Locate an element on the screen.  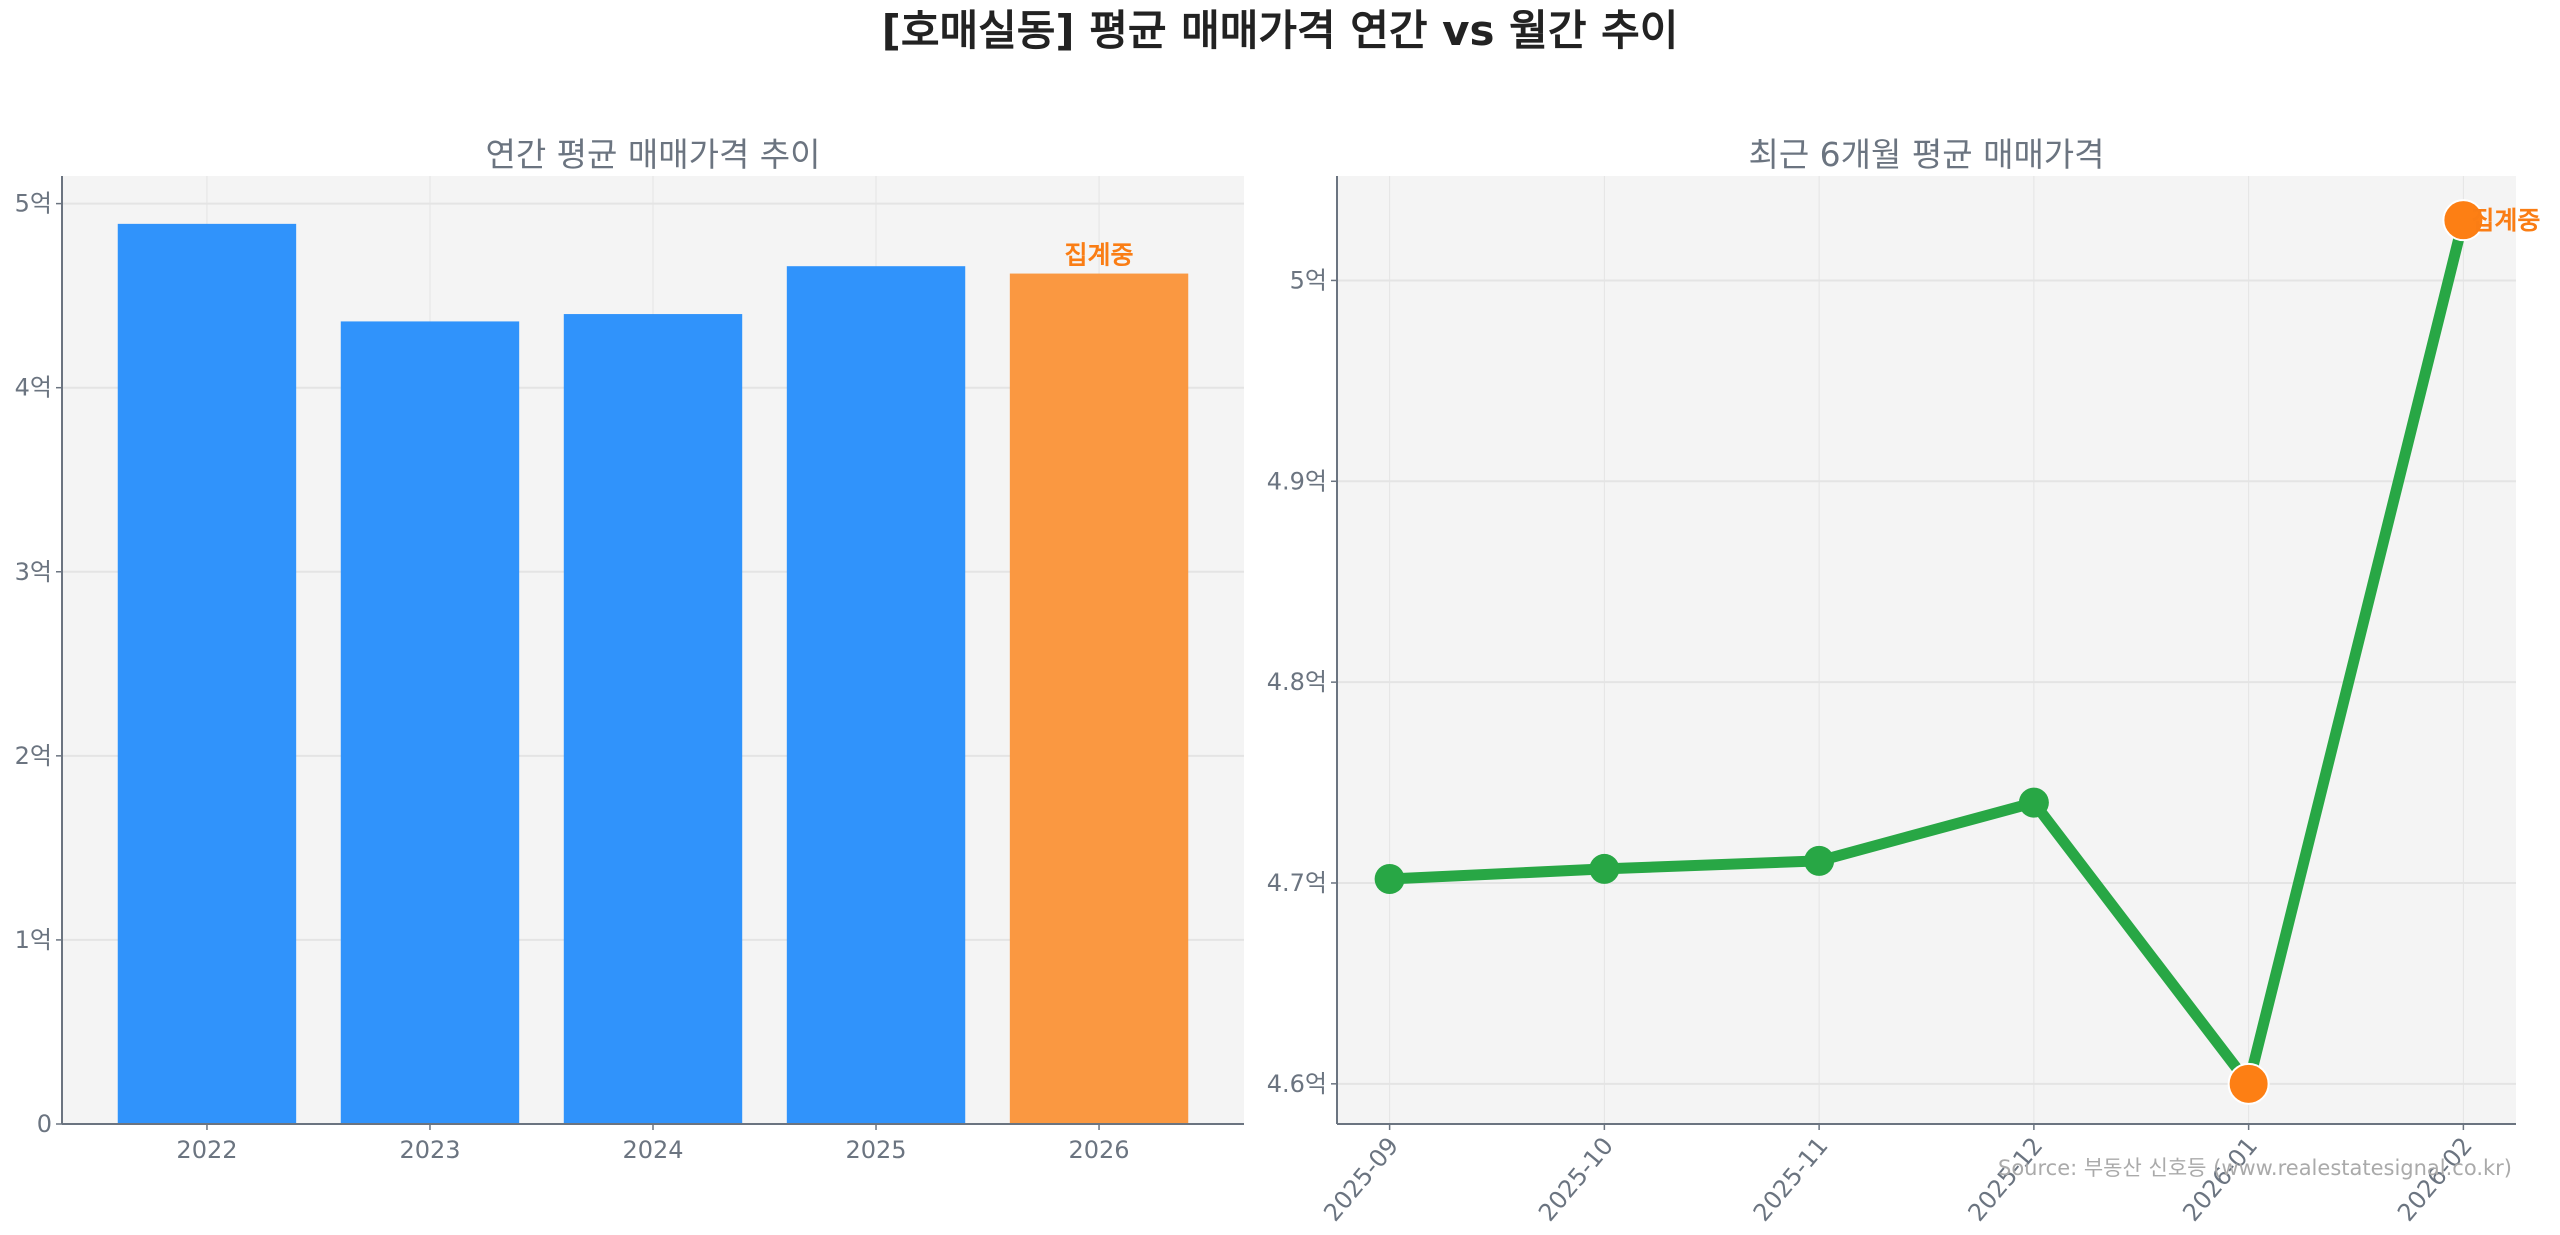
y-tick-label: 3억 is located at coordinates (33, 572).